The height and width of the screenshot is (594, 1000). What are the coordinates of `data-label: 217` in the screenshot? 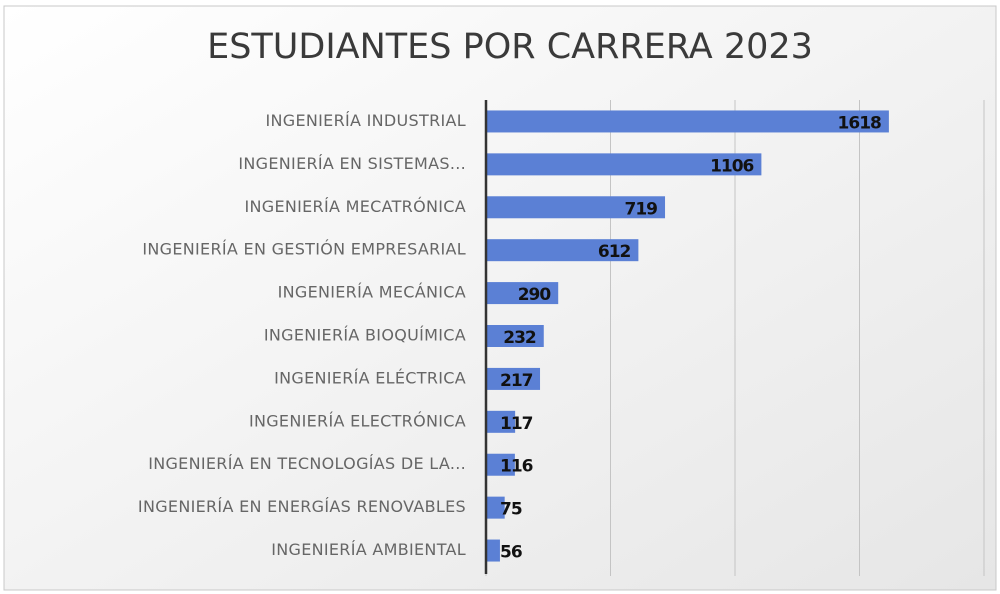 It's located at (516, 381).